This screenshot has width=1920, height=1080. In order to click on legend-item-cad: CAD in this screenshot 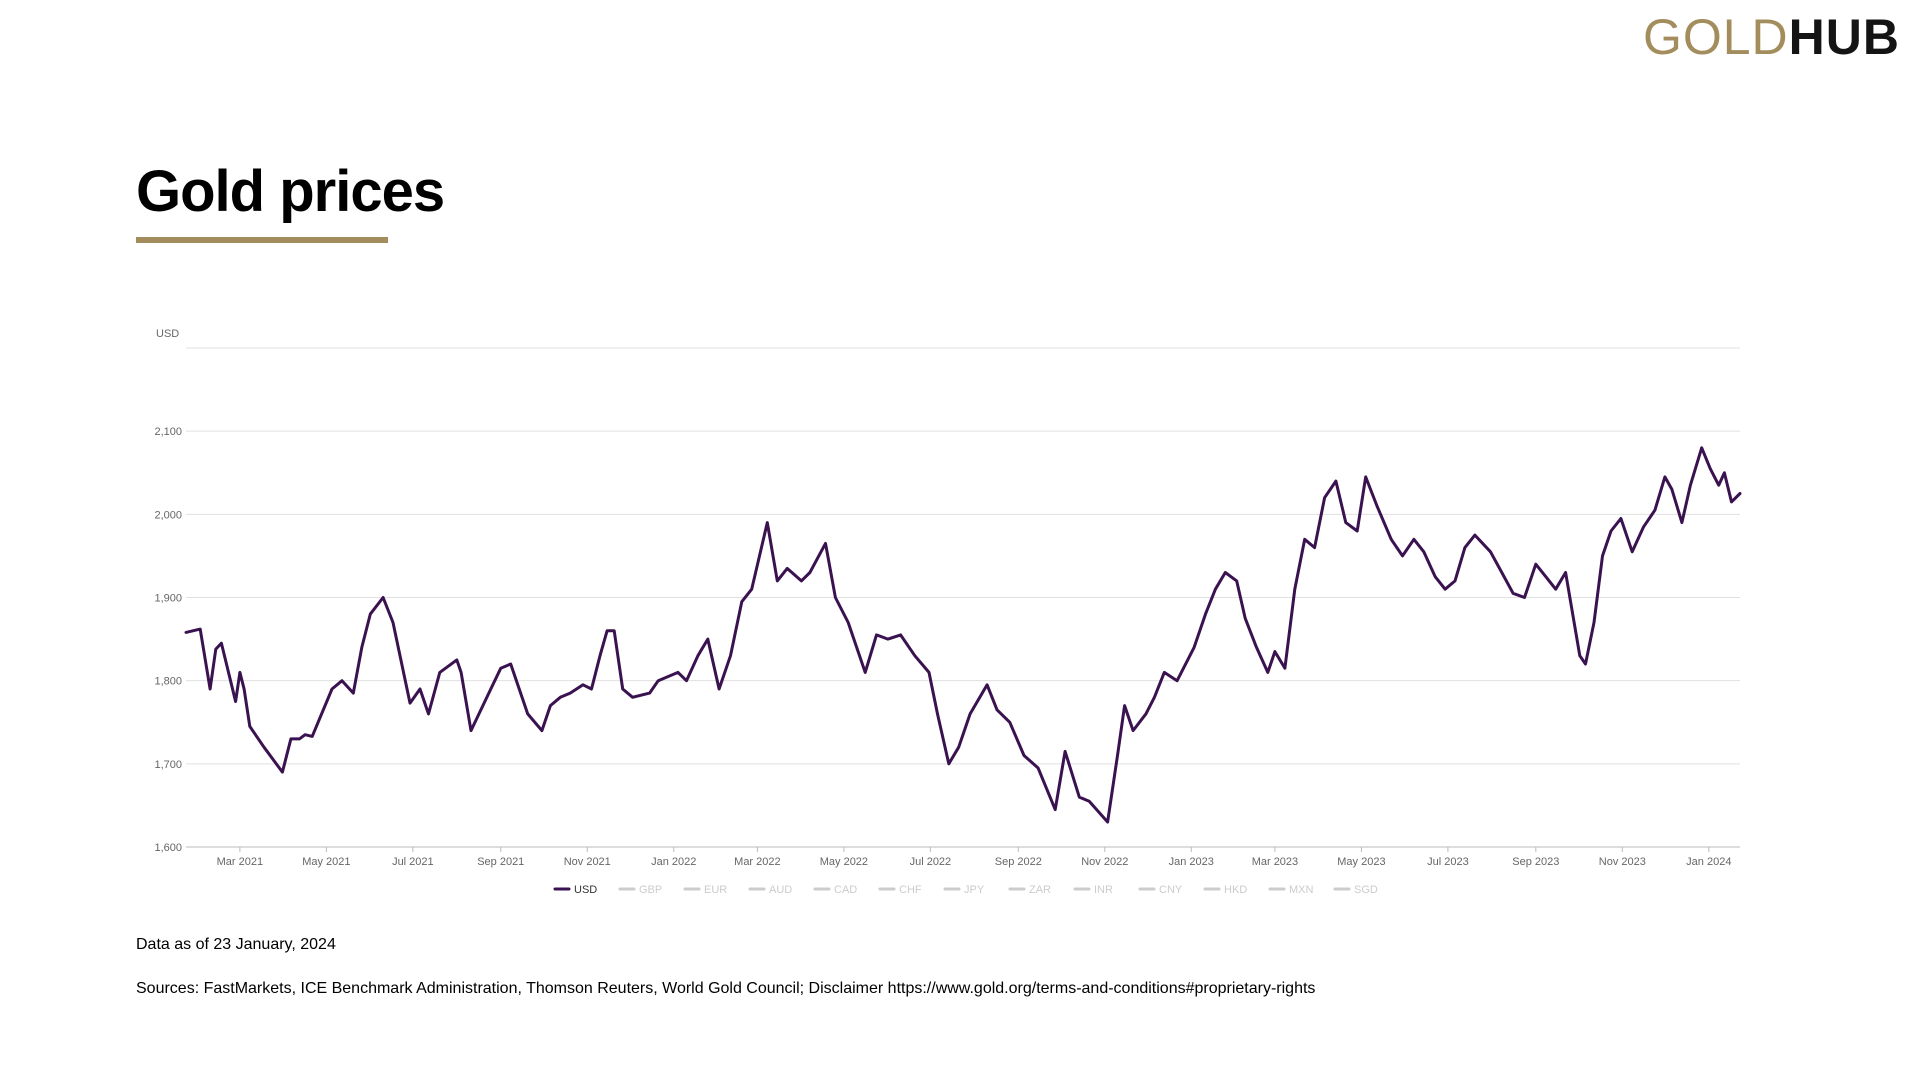, I will do `click(845, 890)`.